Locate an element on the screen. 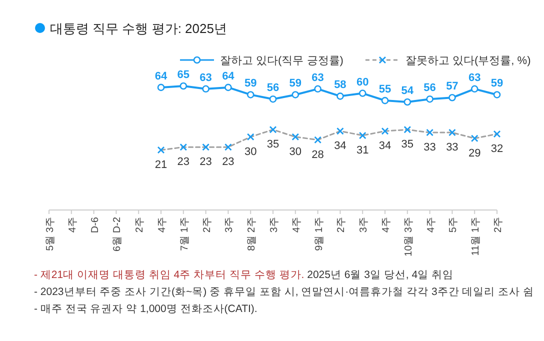 The width and height of the screenshot is (544, 341). data-label: 31 is located at coordinates (362, 150).